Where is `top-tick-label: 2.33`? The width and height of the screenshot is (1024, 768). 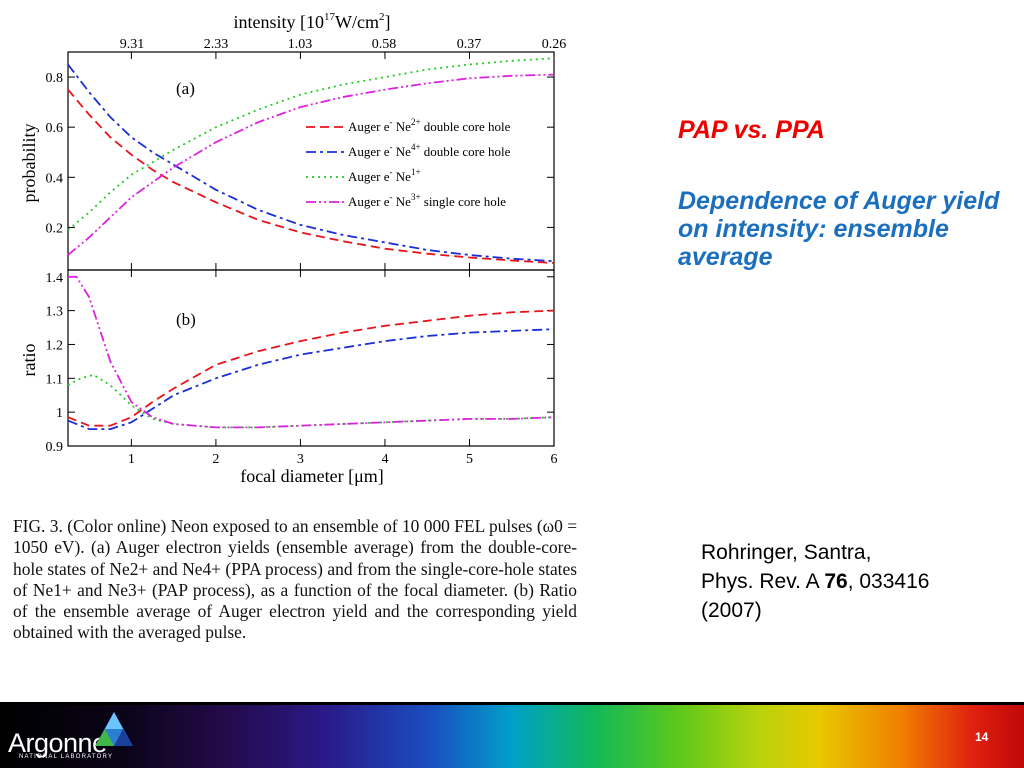 top-tick-label: 2.33 is located at coordinates (216, 44).